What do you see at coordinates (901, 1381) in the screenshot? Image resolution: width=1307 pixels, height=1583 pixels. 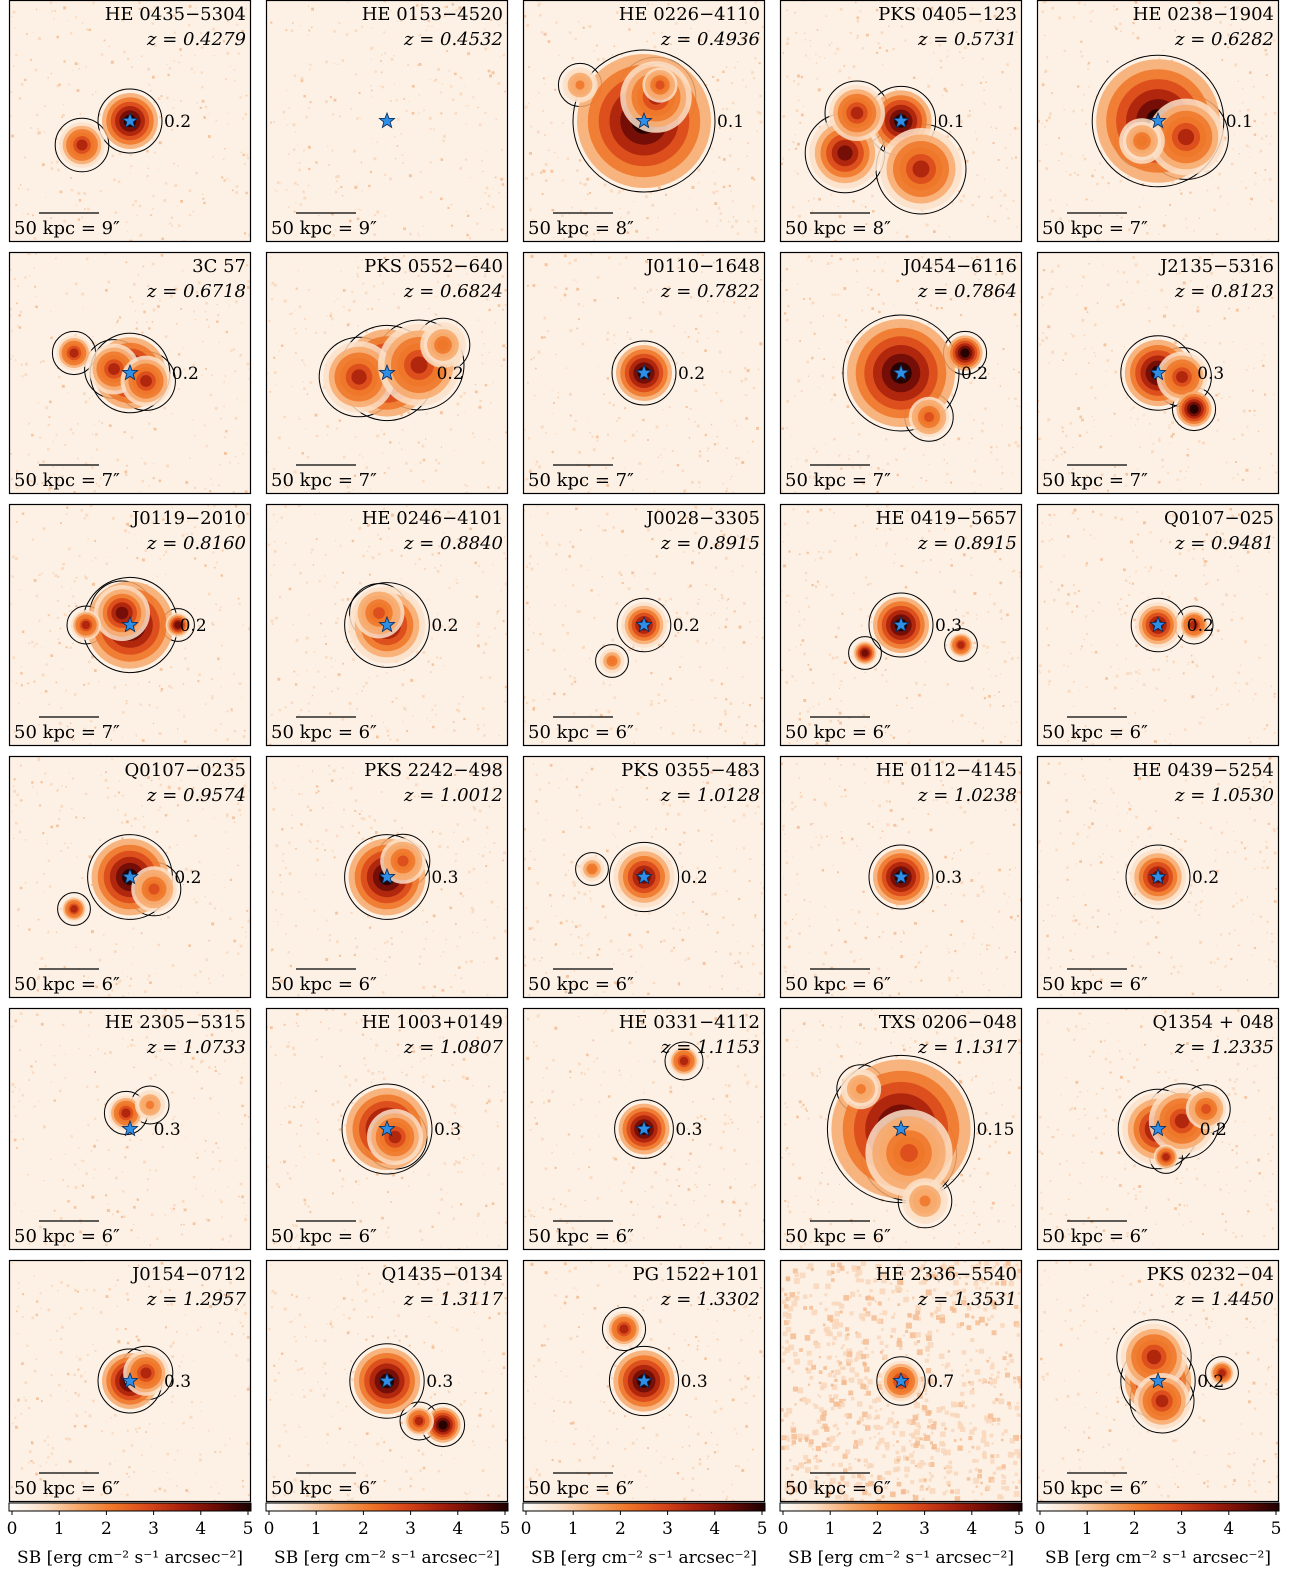 I see `panel: 0.7 HE 2336−5540 z = 1.3531 50 kpc = 6″` at bounding box center [901, 1381].